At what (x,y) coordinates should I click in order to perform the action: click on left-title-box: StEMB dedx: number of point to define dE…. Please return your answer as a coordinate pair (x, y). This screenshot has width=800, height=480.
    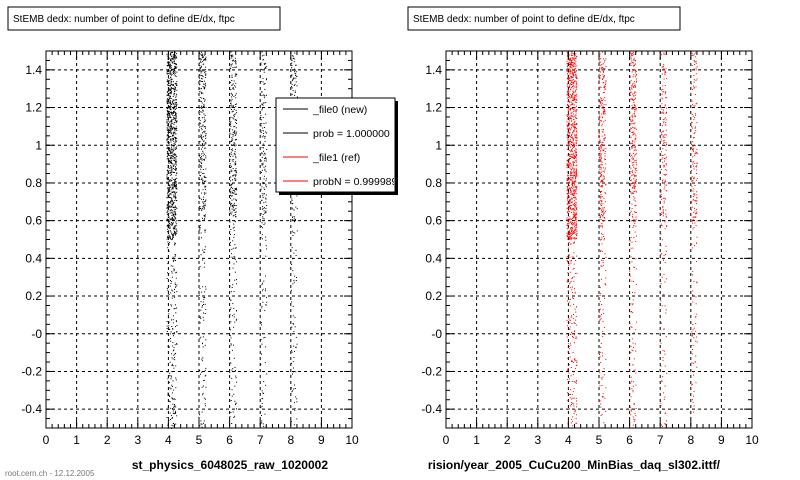
    Looking at the image, I should click on (144, 18).